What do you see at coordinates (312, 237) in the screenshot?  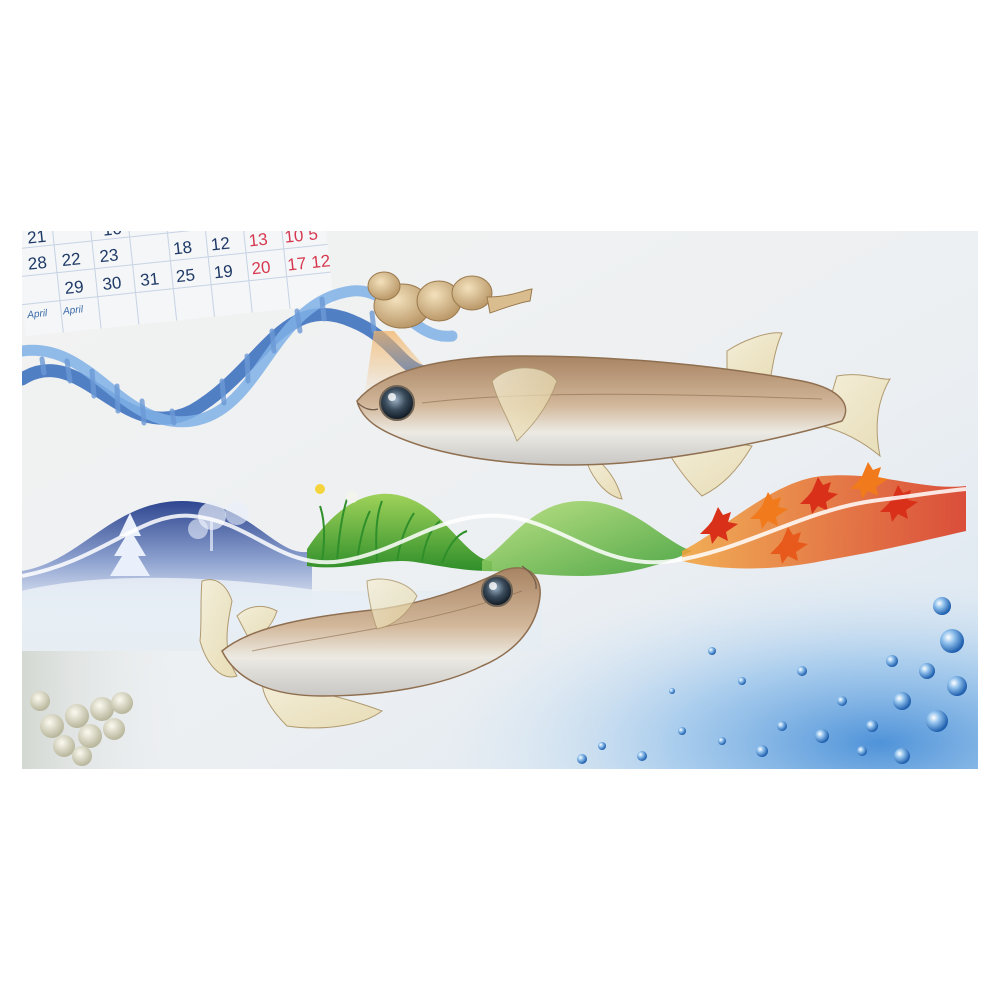 I see `svg-text: 5` at bounding box center [312, 237].